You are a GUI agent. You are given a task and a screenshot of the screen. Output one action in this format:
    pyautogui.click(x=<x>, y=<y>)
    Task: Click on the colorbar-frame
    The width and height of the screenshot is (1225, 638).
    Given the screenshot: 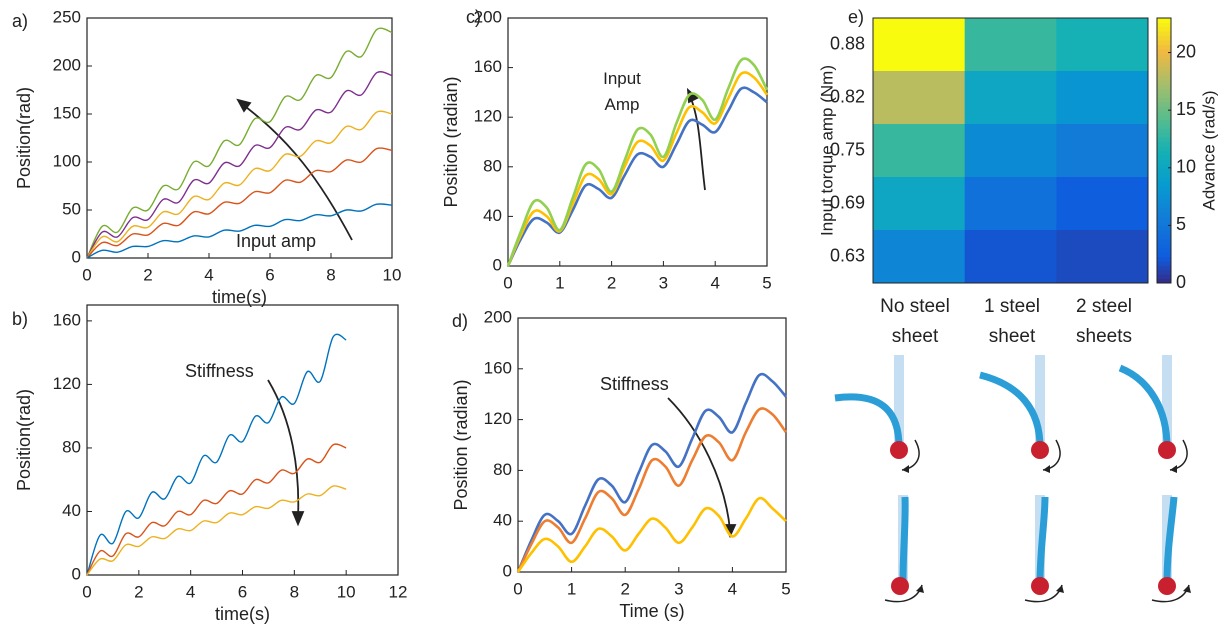 What is the action you would take?
    pyautogui.click(x=1164, y=150)
    